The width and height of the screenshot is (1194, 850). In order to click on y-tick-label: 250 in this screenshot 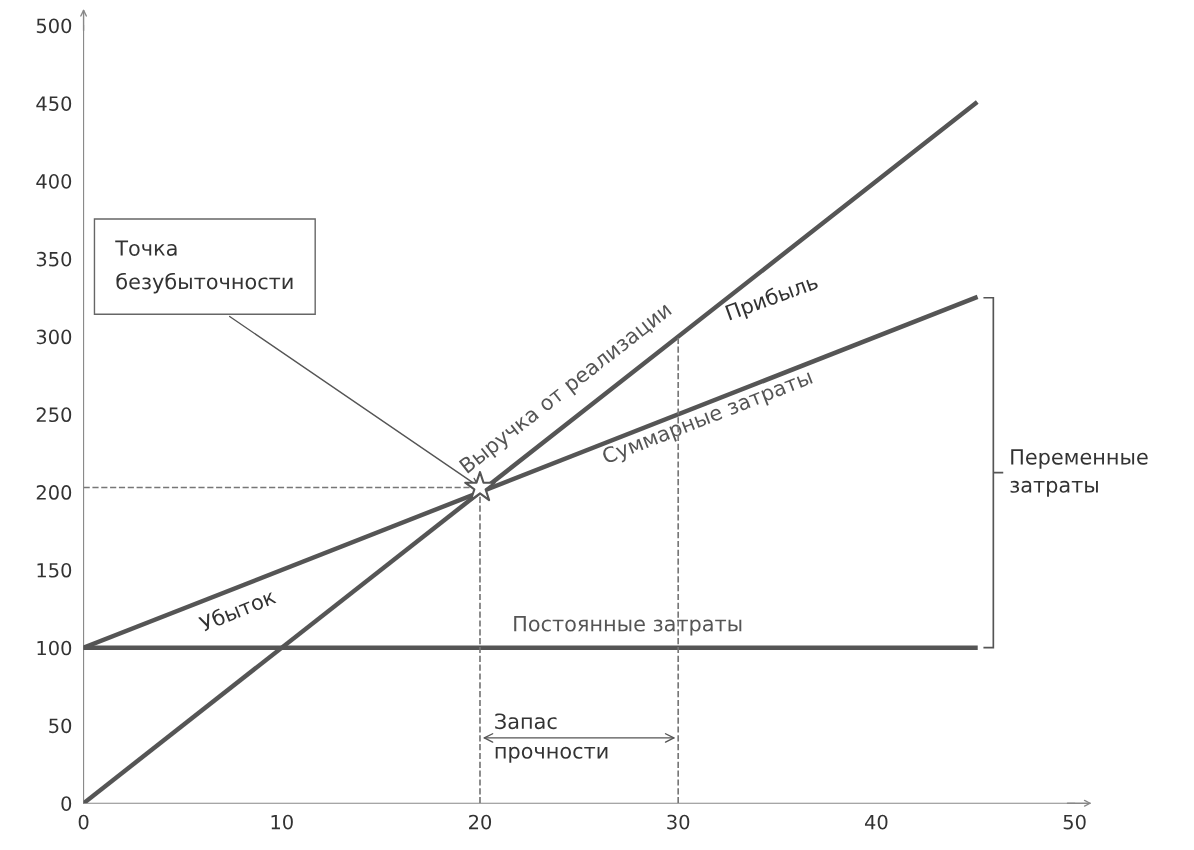, I will do `click(54, 415)`.